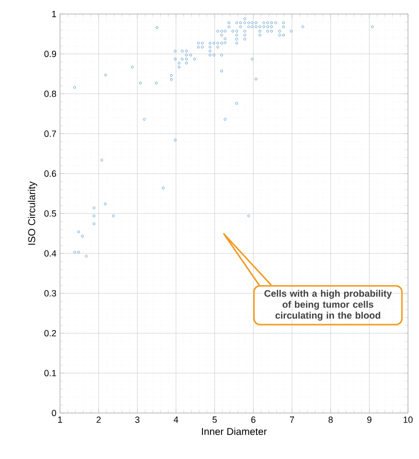 This screenshot has height=459, width=419. Describe the element at coordinates (50, 293) in the screenshot. I see `y-tick-label: 0.3` at that location.